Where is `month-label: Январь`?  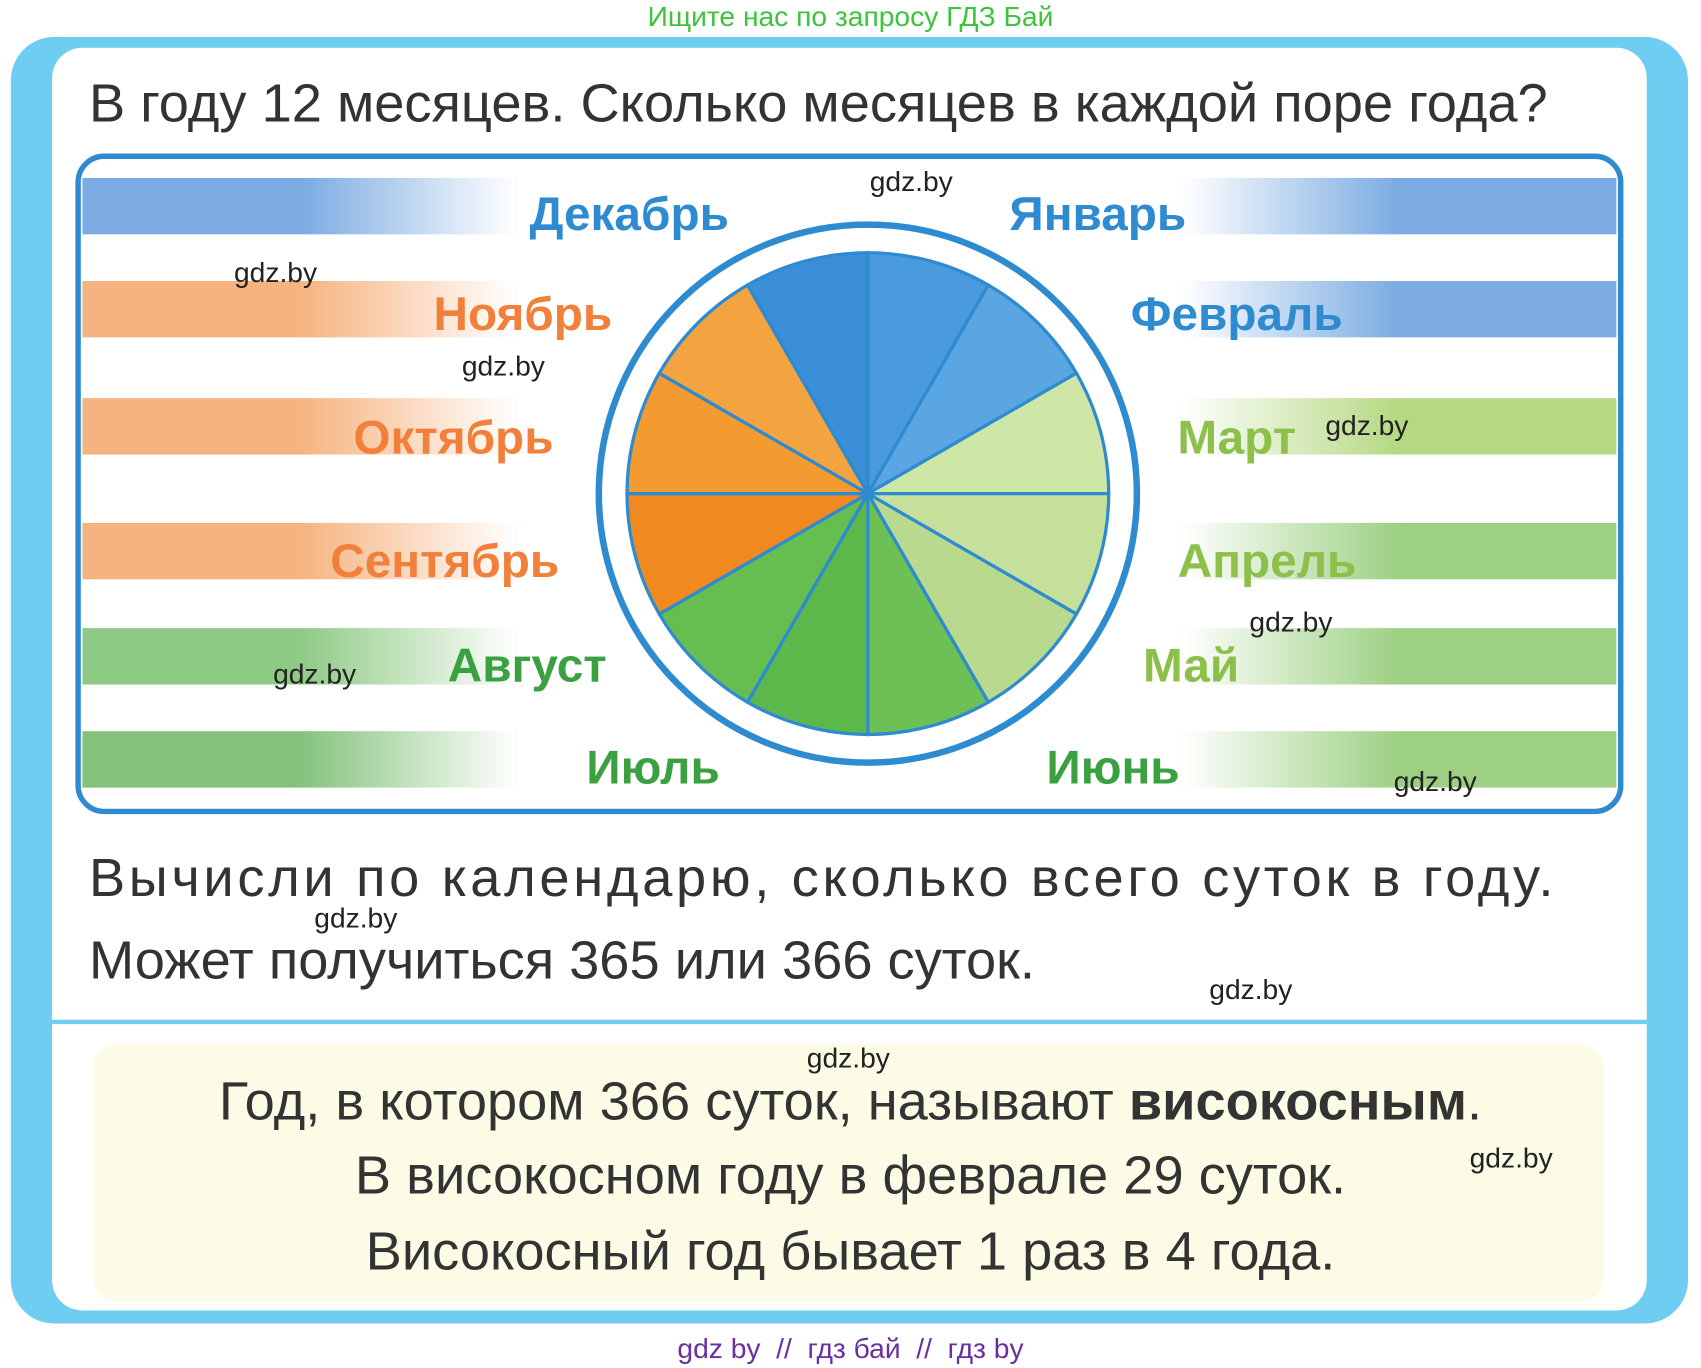 month-label: Январь is located at coordinates (1097, 214).